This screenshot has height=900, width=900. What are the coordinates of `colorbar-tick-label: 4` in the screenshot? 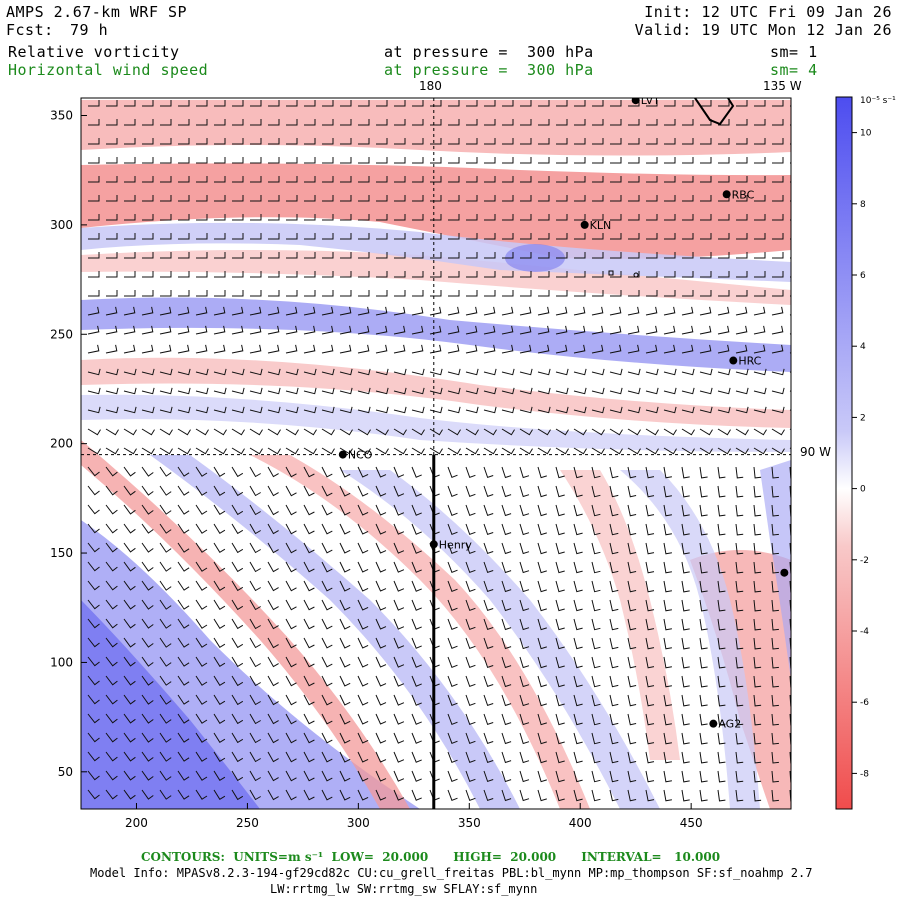 It's located at (863, 347).